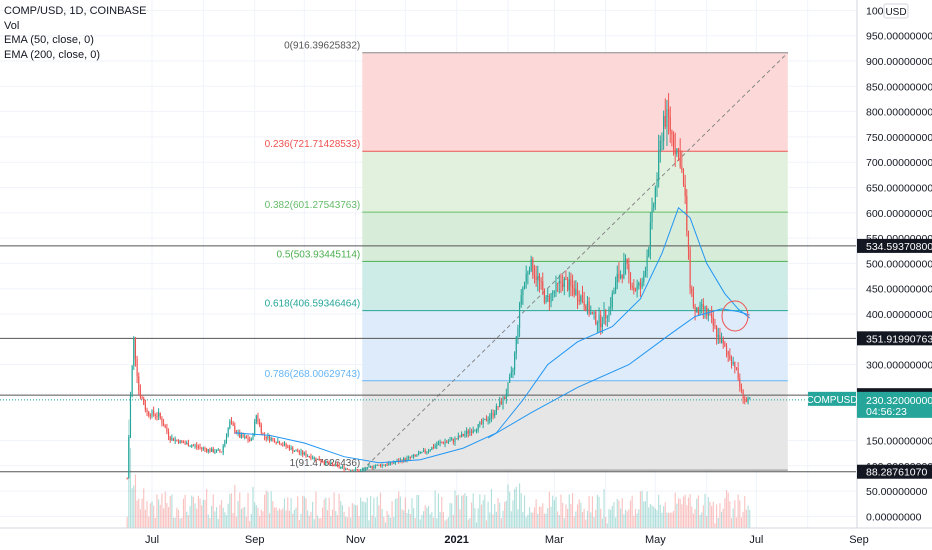 This screenshot has width=932, height=550. What do you see at coordinates (899, 214) in the screenshot?
I see `price-tick-label: 600.00000000` at bounding box center [899, 214].